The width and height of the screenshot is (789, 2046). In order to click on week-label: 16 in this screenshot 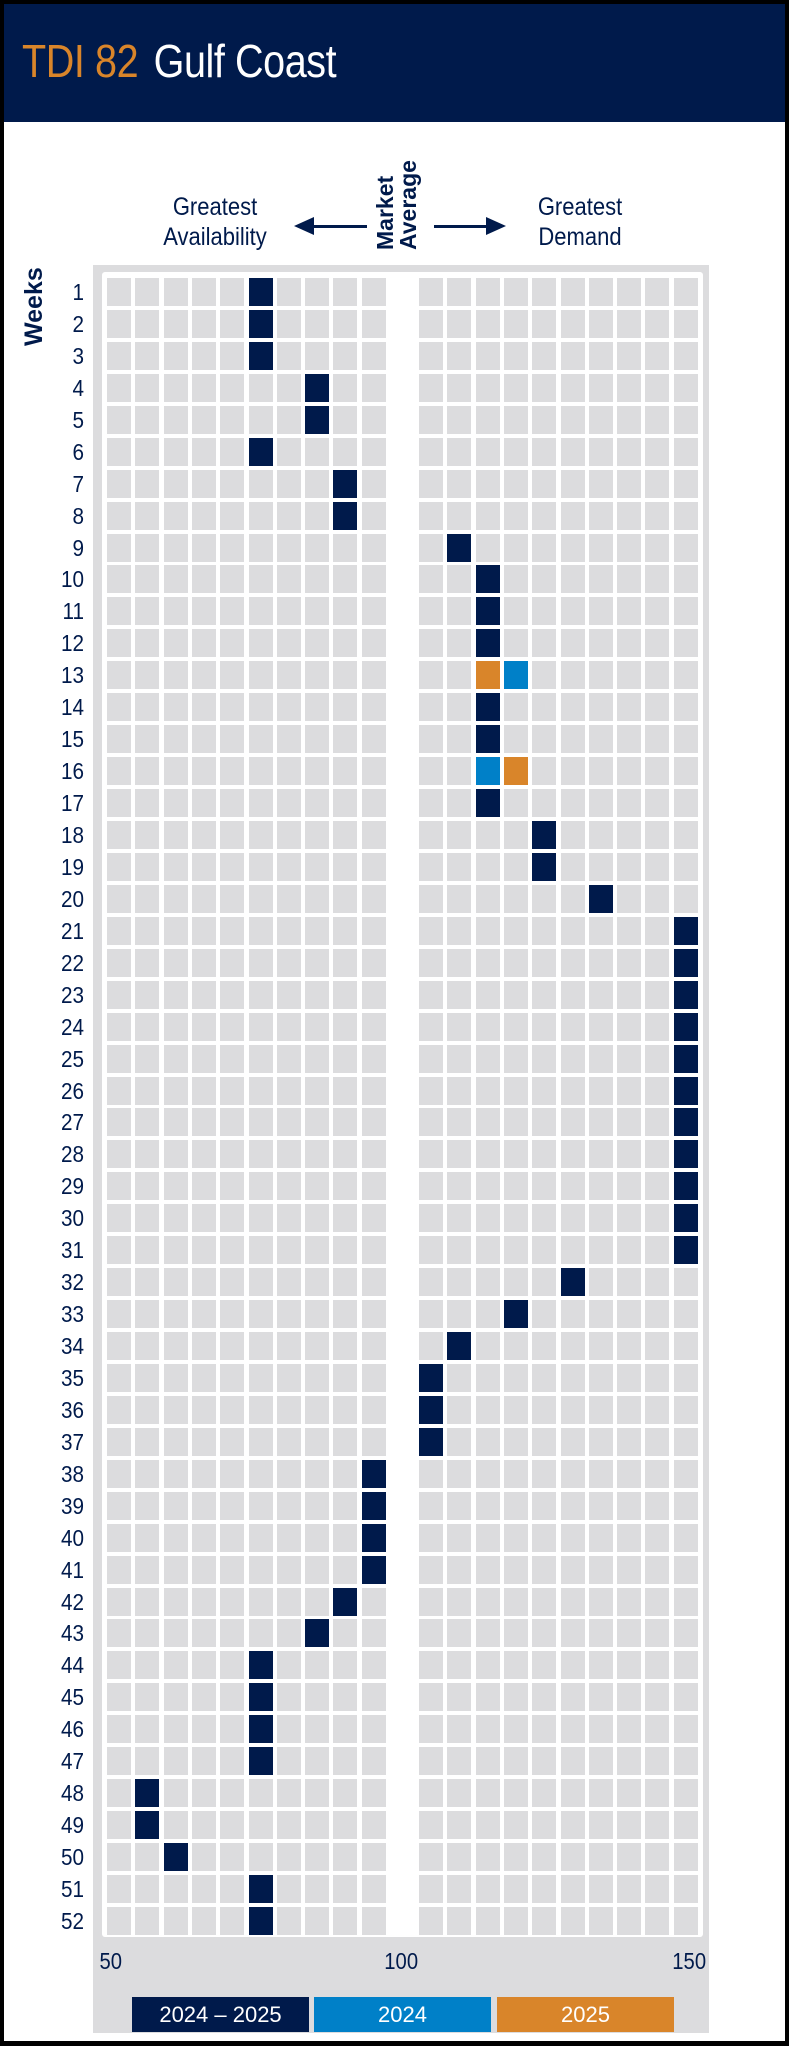, I will do `click(72, 771)`.